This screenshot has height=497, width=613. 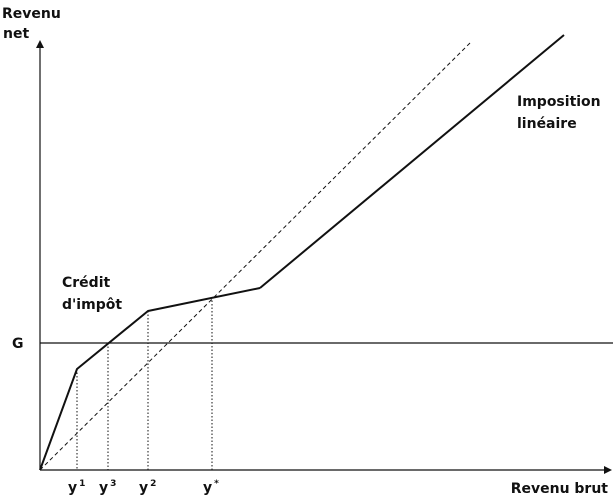 What do you see at coordinates (216, 484) in the screenshot?
I see `marker-ystar-sup: *` at bounding box center [216, 484].